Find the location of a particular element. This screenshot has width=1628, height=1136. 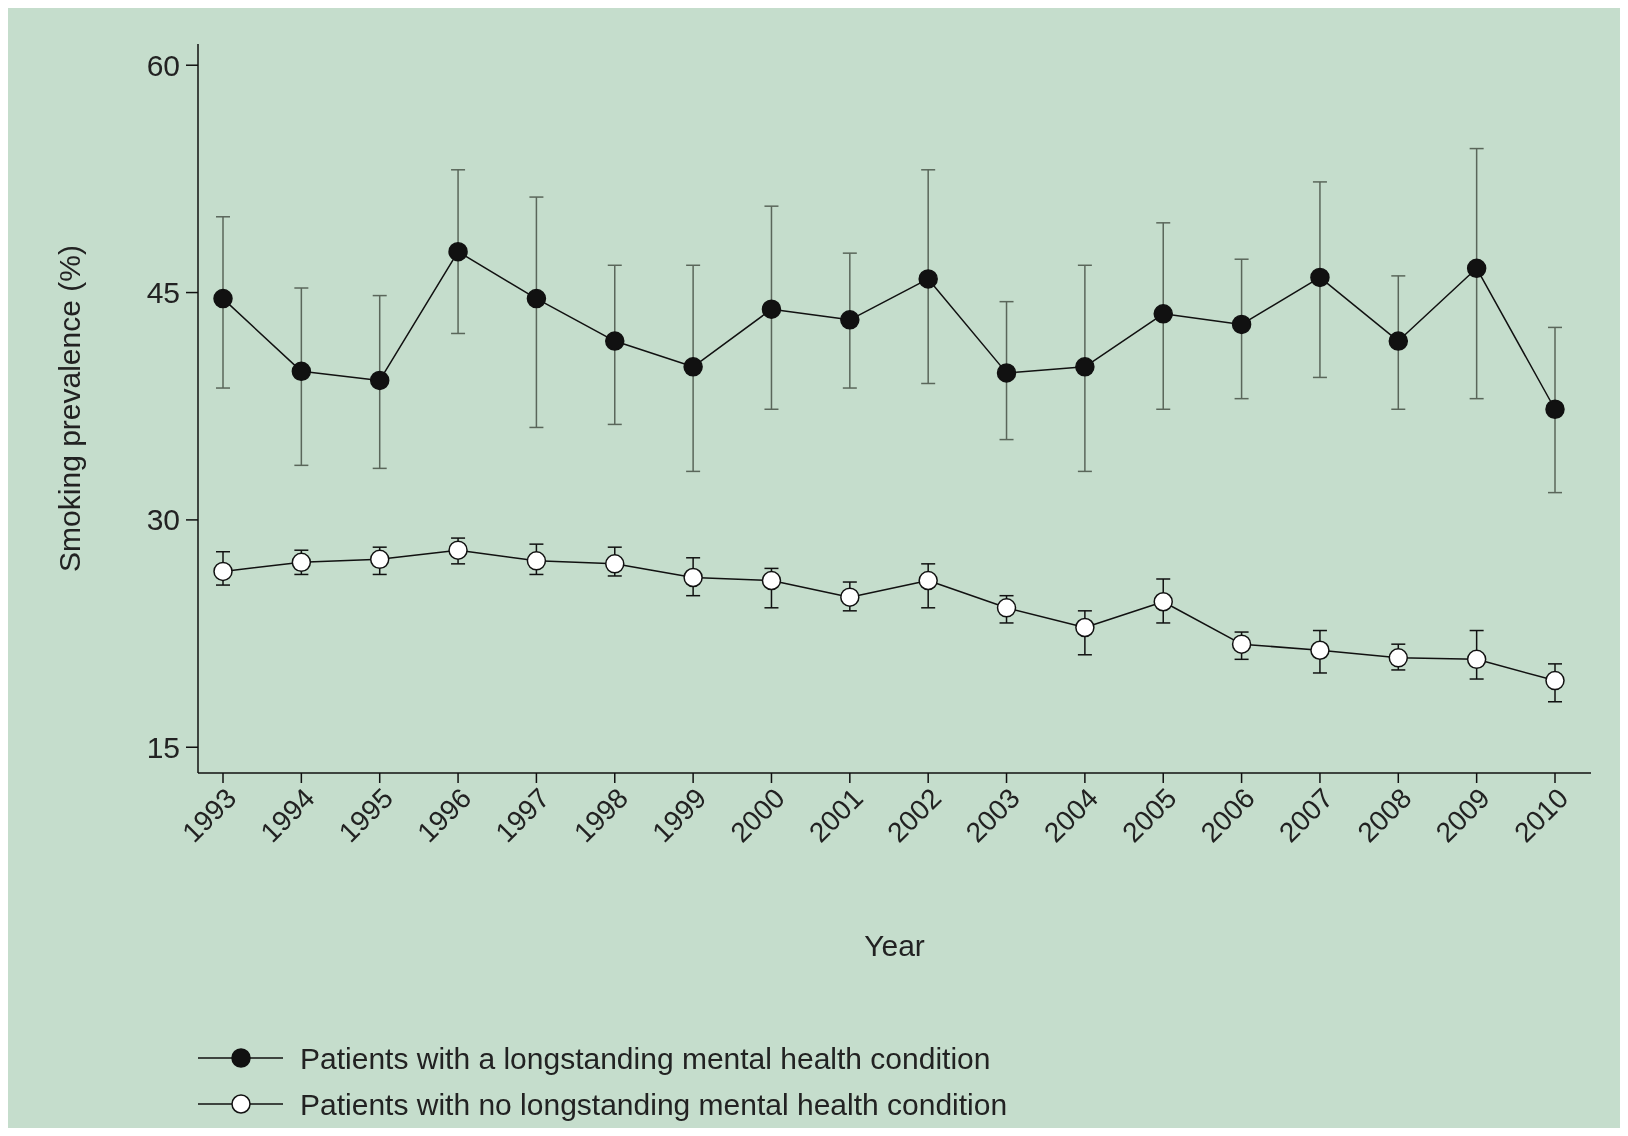

x-axis-title: Year is located at coordinates (894, 945).